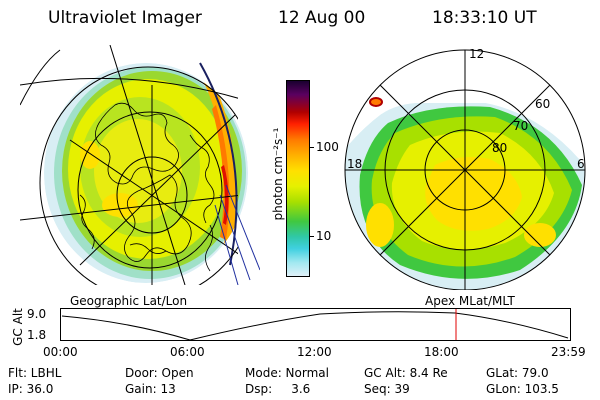  I want to click on status-seq: Seq: 39, so click(387, 389).